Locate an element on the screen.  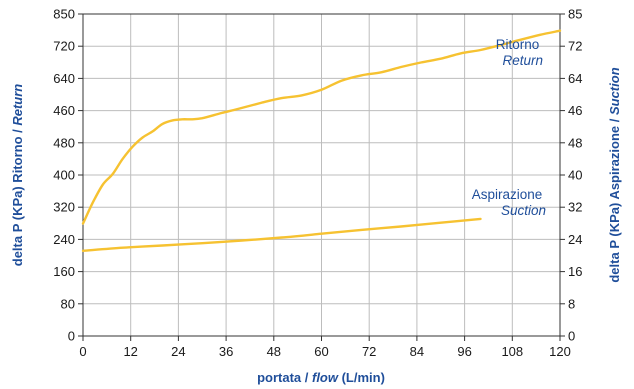
y-tick-label-right: 85 is located at coordinates (575, 14).